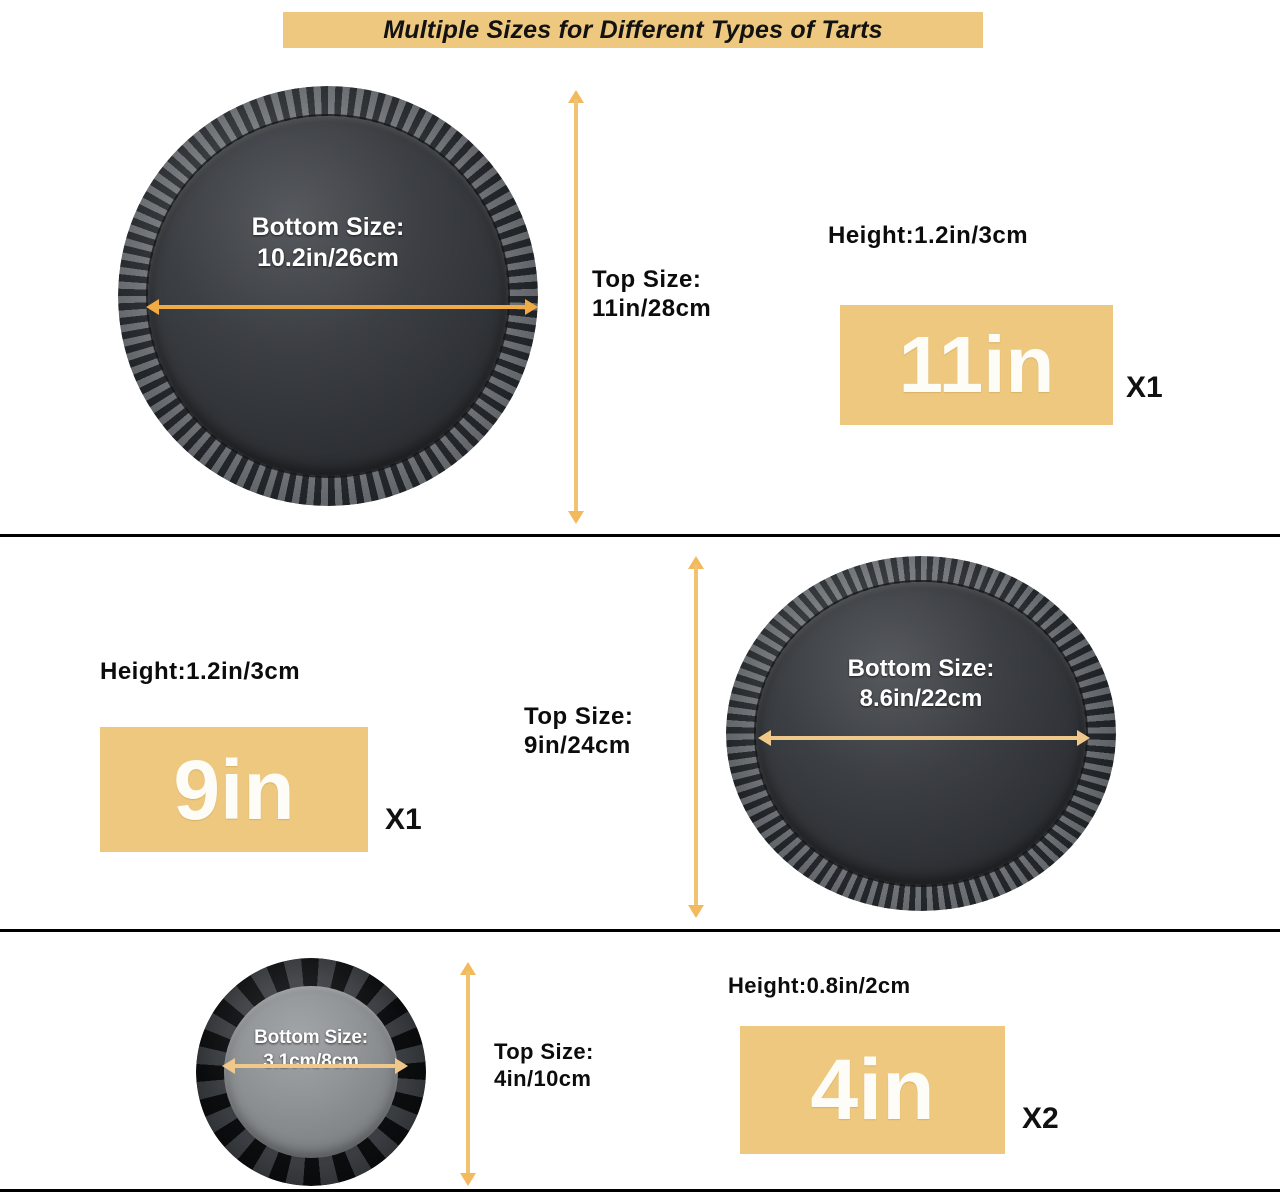 This screenshot has width=1280, height=1192. Describe the element at coordinates (819, 985) in the screenshot. I see `height-label-4in: Height:0.8in/2cm` at that location.